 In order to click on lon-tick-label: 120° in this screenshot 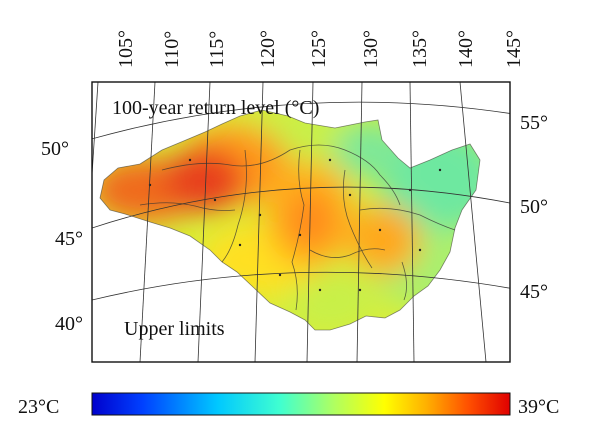, I will do `click(268, 49)`.